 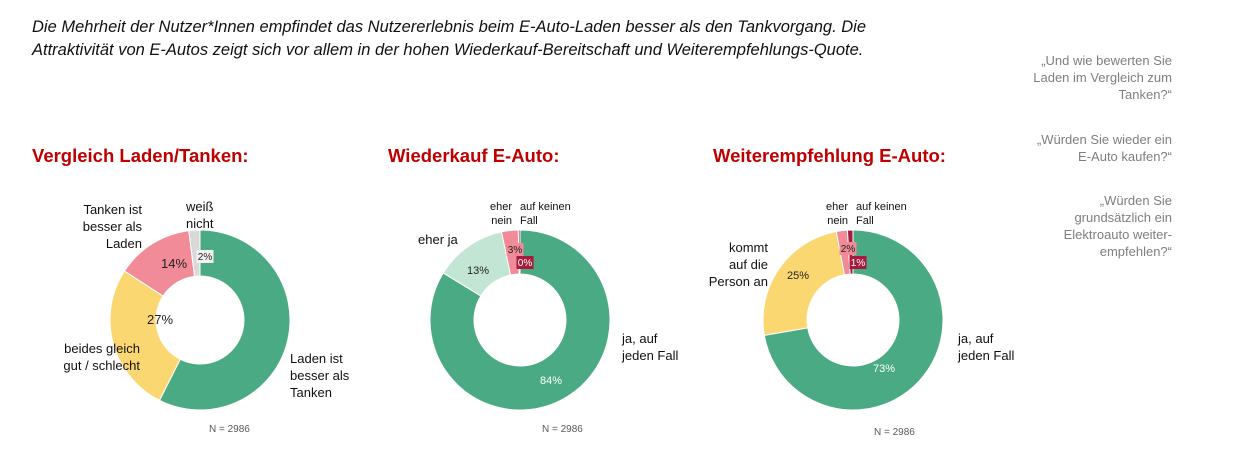 I want to click on chart-title-wiederkauf: Wiederkauf E-Auto:, so click(x=474, y=155).